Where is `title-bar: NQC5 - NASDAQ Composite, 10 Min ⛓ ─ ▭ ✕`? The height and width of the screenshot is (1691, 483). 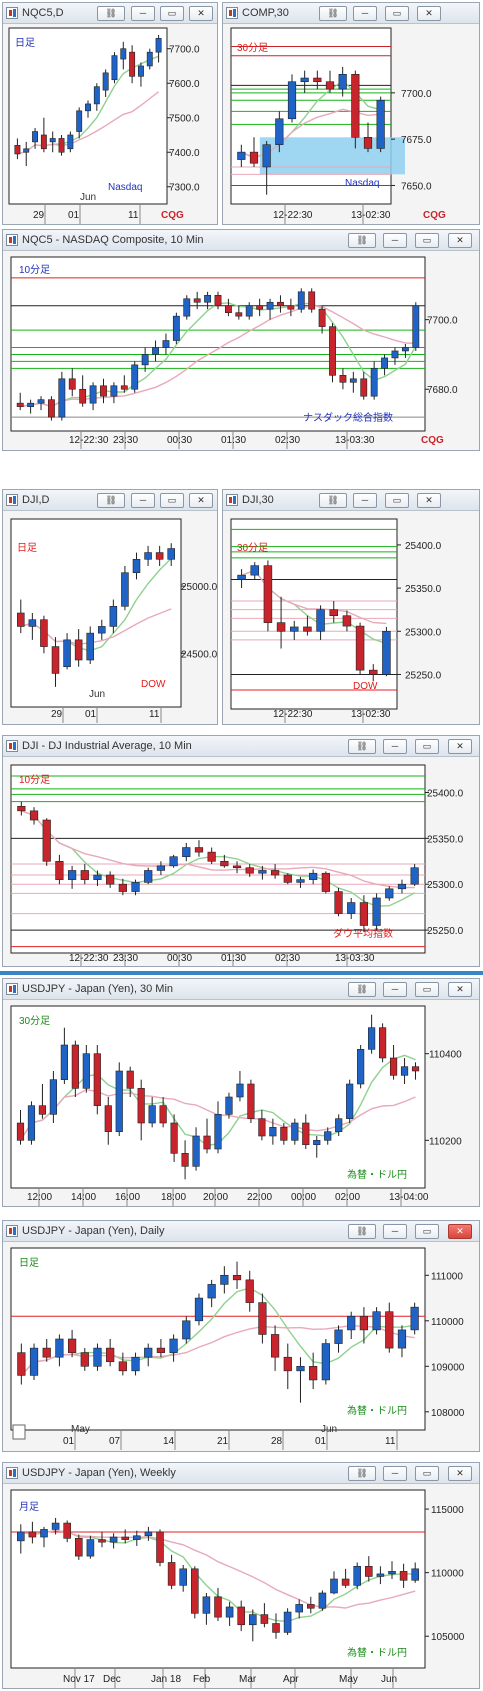
title-bar: NQC5 - NASDAQ Composite, 10 Min ⛓ ─ ▭ ✕ is located at coordinates (241, 240).